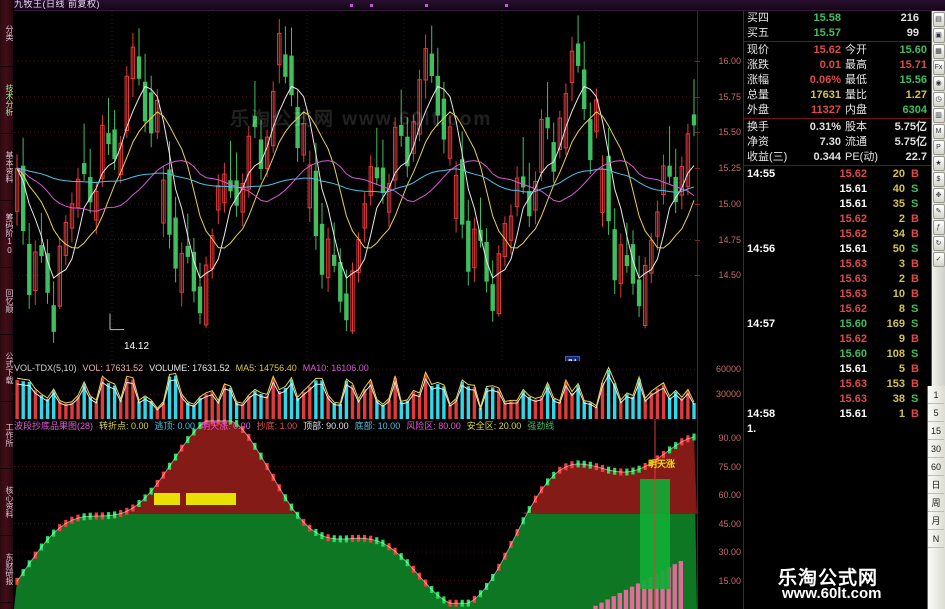 The height and width of the screenshot is (609, 945). I want to click on fundamental-row: 净资 7.30 流通 5.75亿, so click(837, 142).